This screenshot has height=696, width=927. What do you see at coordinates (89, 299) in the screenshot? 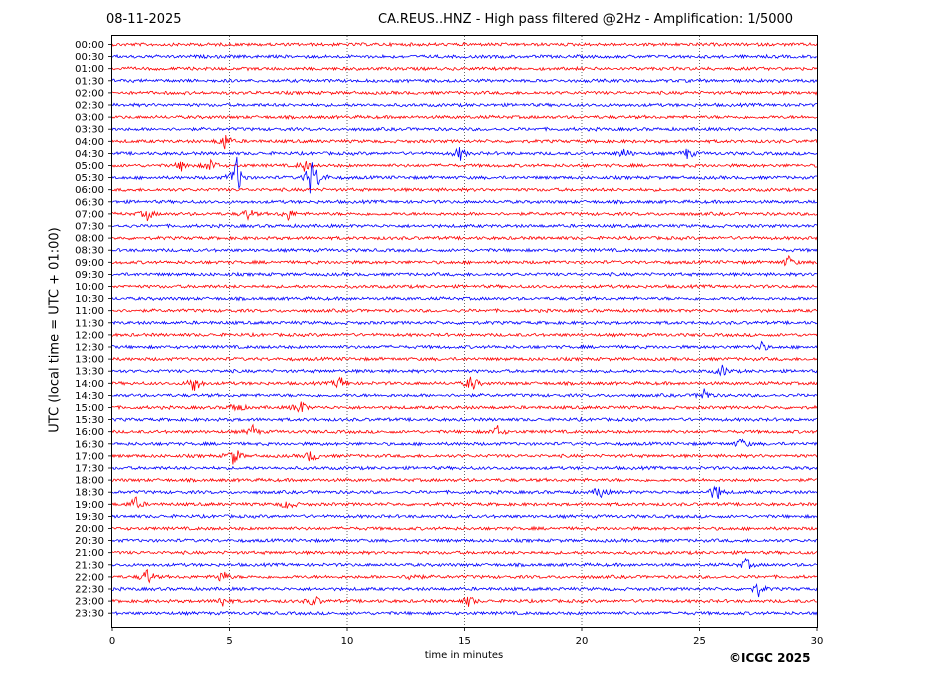
I see `y-tick-label: 10:30` at bounding box center [89, 299].